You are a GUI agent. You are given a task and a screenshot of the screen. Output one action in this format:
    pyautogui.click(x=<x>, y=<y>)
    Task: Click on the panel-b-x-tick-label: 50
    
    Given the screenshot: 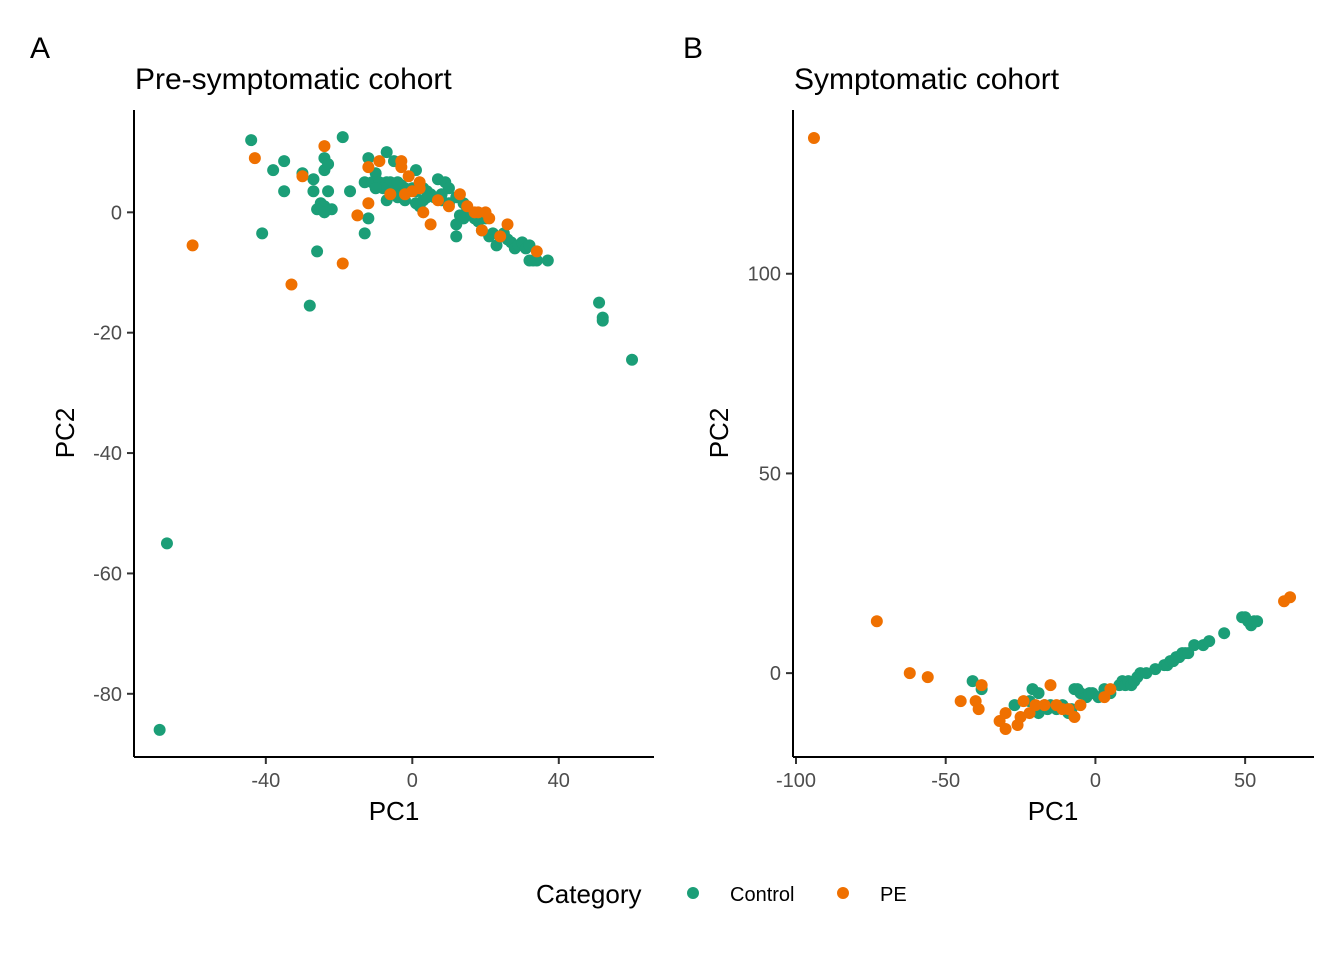 What is the action you would take?
    pyautogui.click(x=1245, y=781)
    